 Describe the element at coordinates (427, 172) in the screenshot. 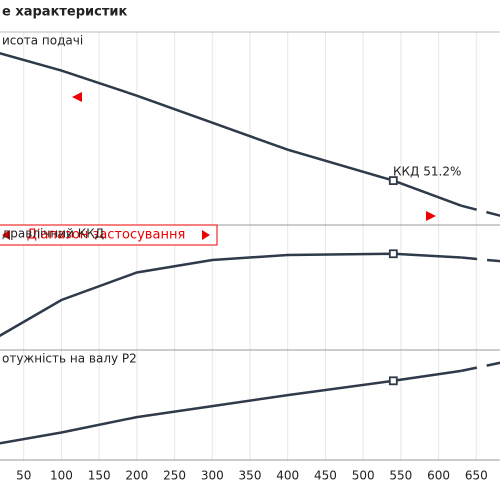

I see `annotation: ККД 51.2%` at that location.